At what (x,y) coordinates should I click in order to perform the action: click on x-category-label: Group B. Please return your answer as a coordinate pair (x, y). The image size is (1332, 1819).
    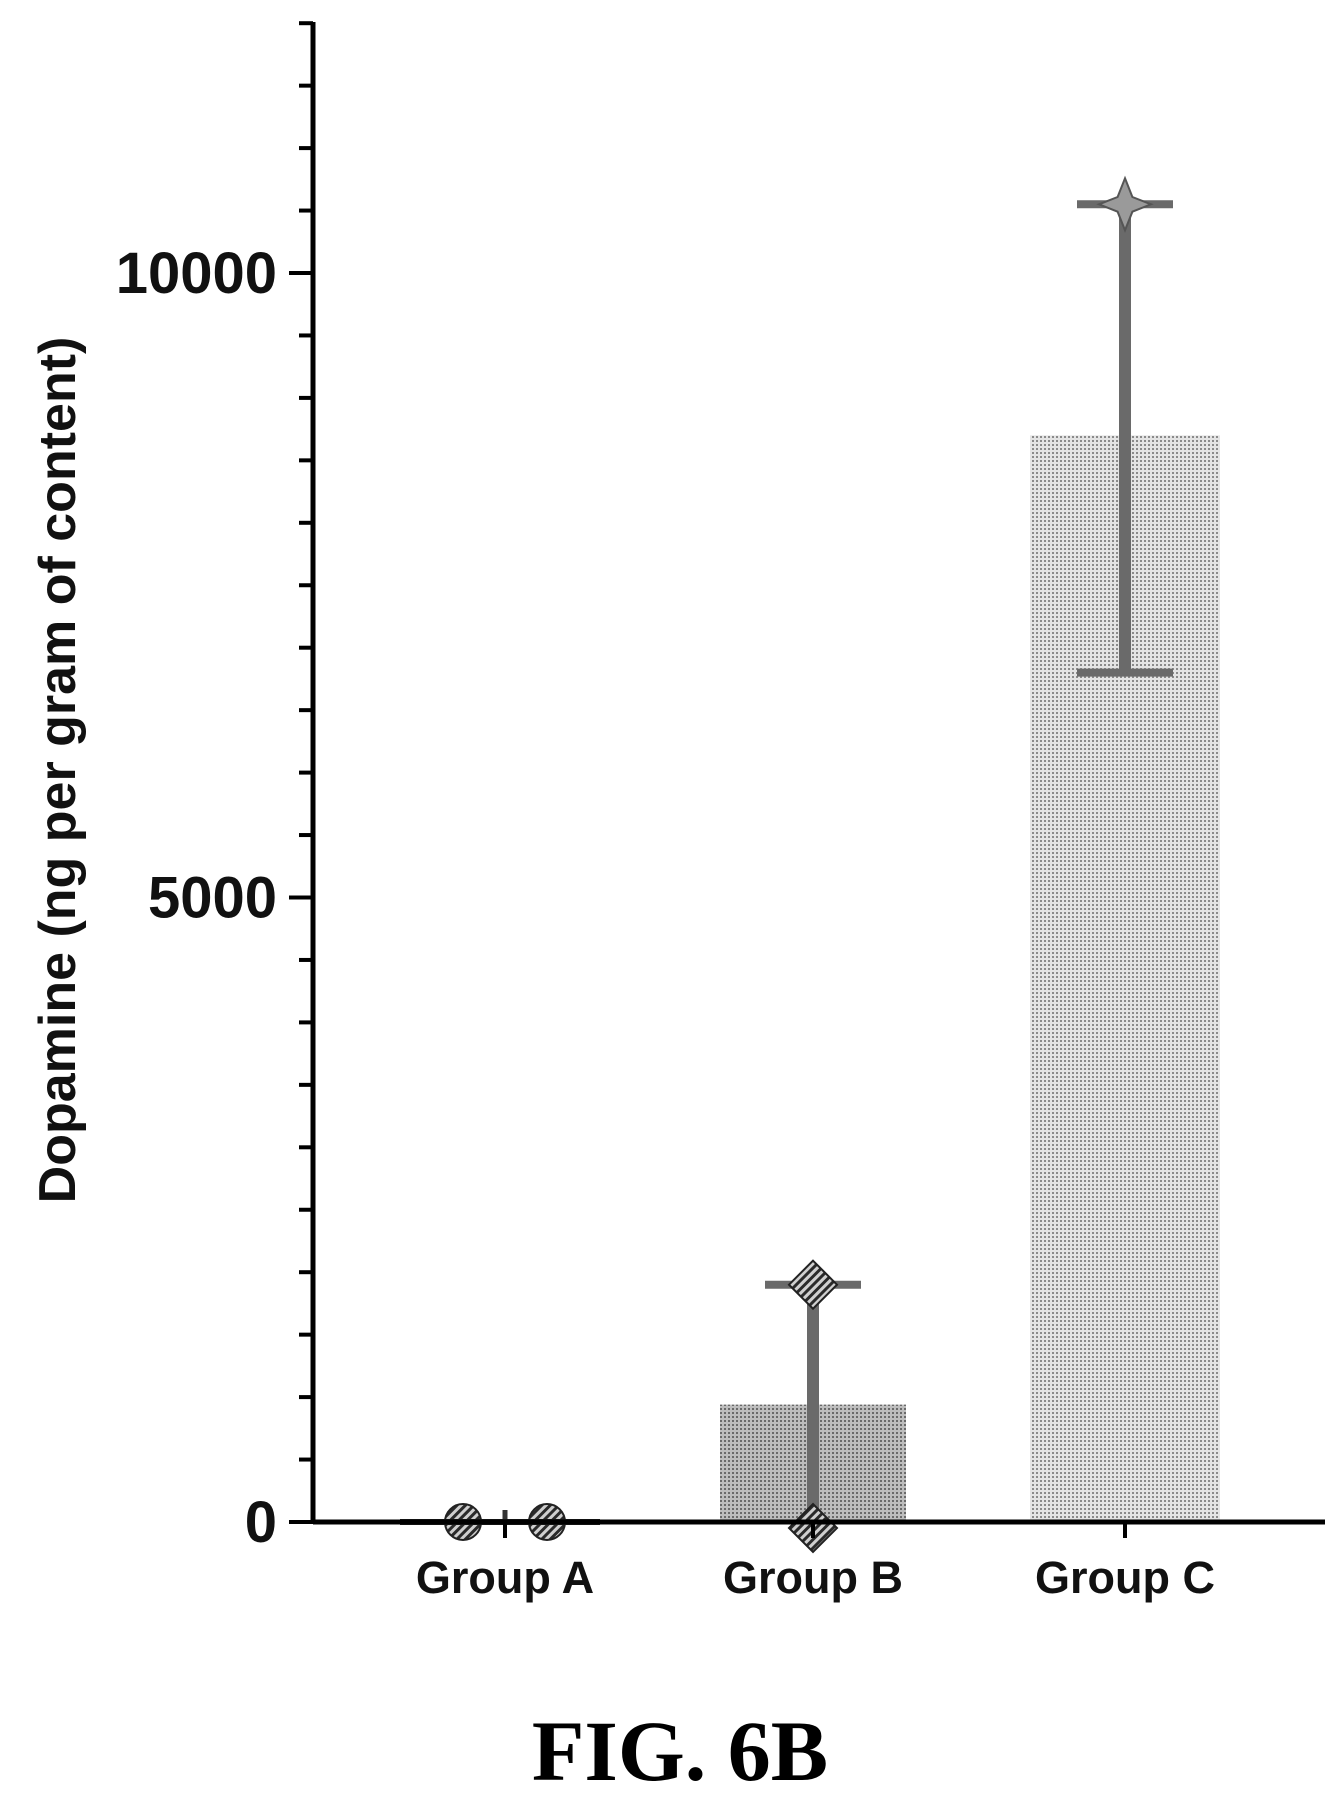
    Looking at the image, I should click on (813, 1577).